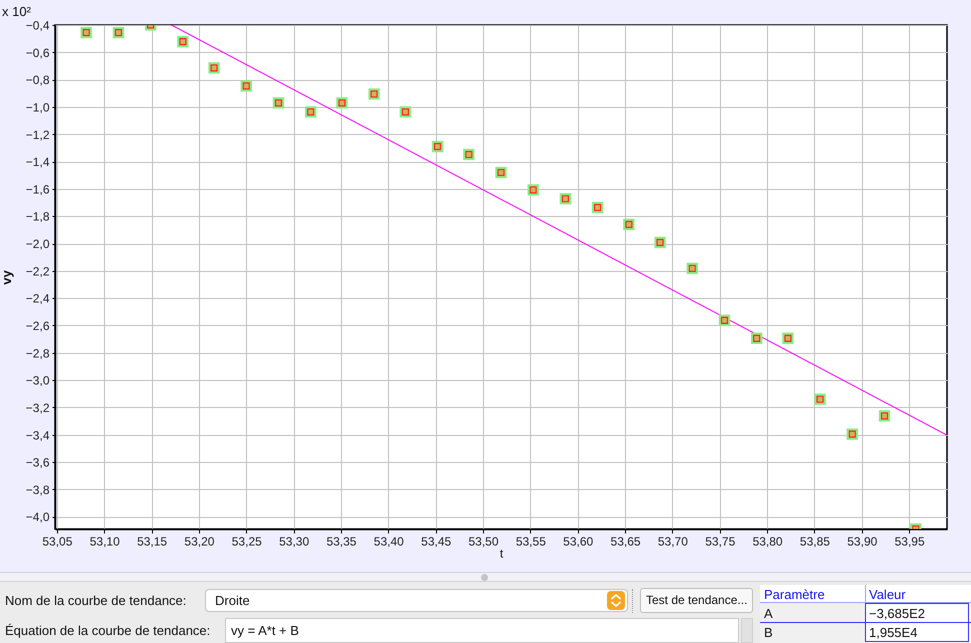 This screenshot has width=971, height=643. What do you see at coordinates (815, 541) in the screenshot?
I see `x-tick-label: 53,85` at bounding box center [815, 541].